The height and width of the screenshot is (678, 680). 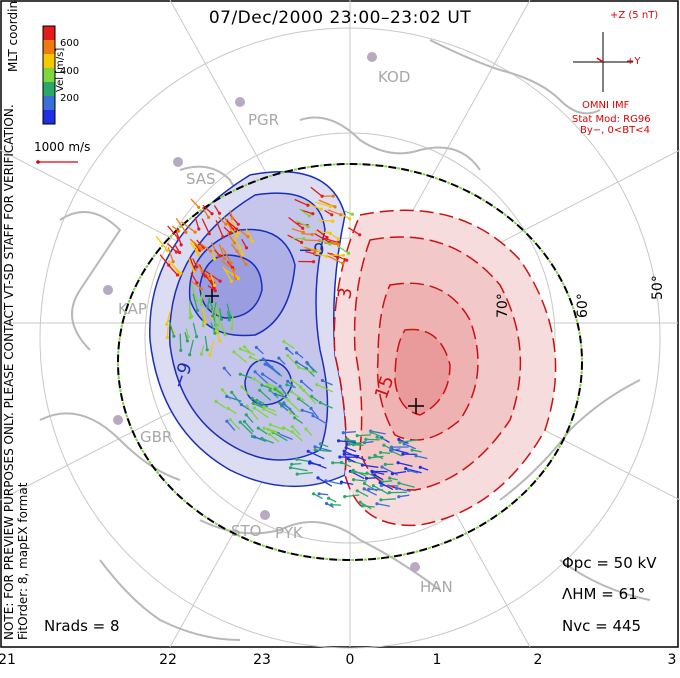 I want to click on stat-n-vc: Nvc = 445, so click(x=601, y=626).